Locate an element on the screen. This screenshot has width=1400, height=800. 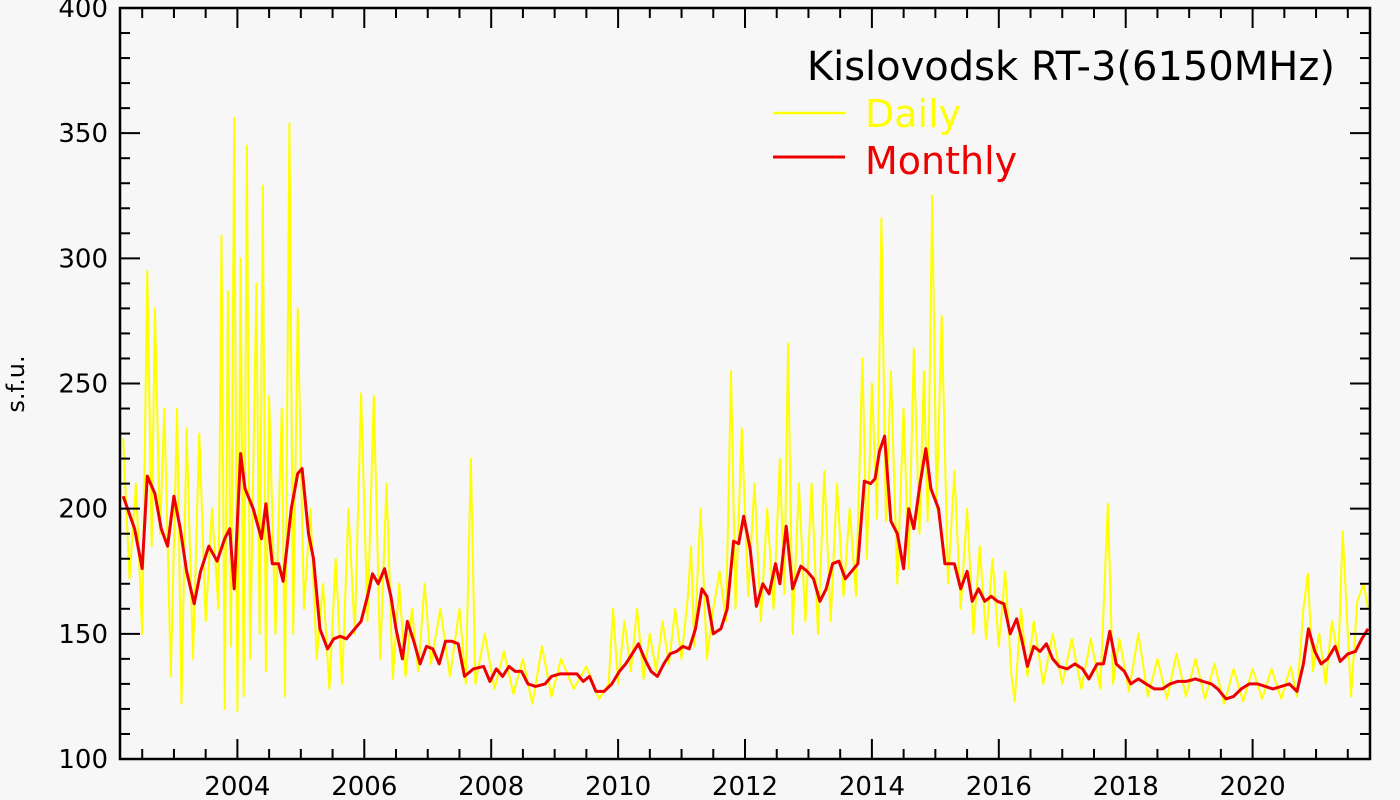
y-tick-label: 350 is located at coordinates (83, 134).